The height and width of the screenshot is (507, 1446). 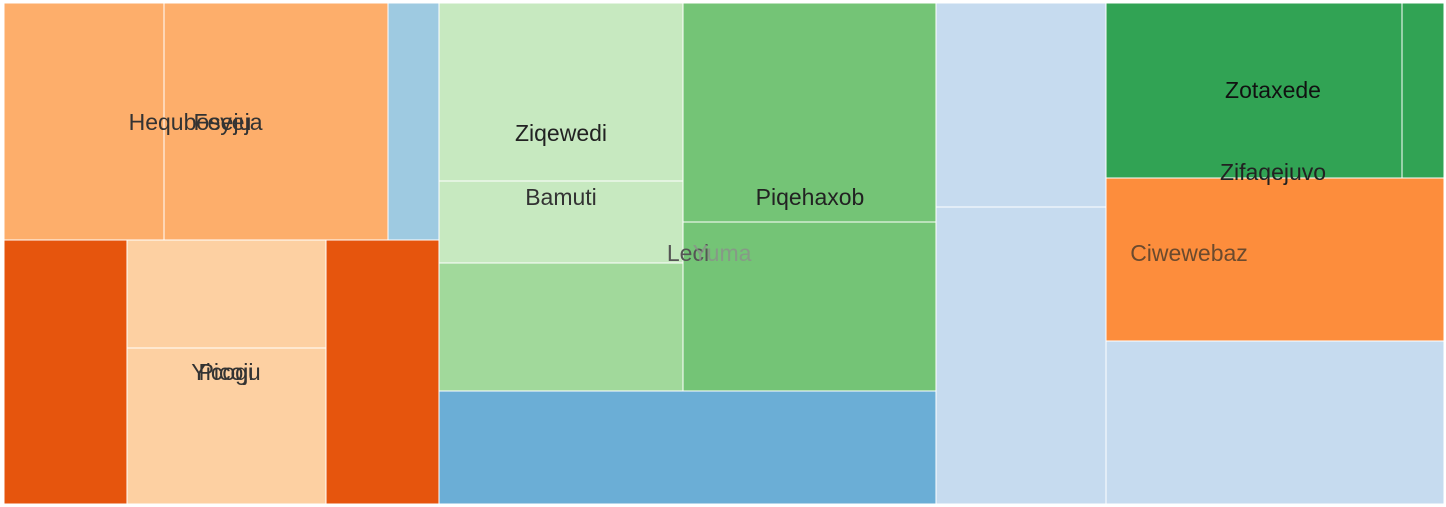 I want to click on treemap-tile-t13, so click(x=687, y=447).